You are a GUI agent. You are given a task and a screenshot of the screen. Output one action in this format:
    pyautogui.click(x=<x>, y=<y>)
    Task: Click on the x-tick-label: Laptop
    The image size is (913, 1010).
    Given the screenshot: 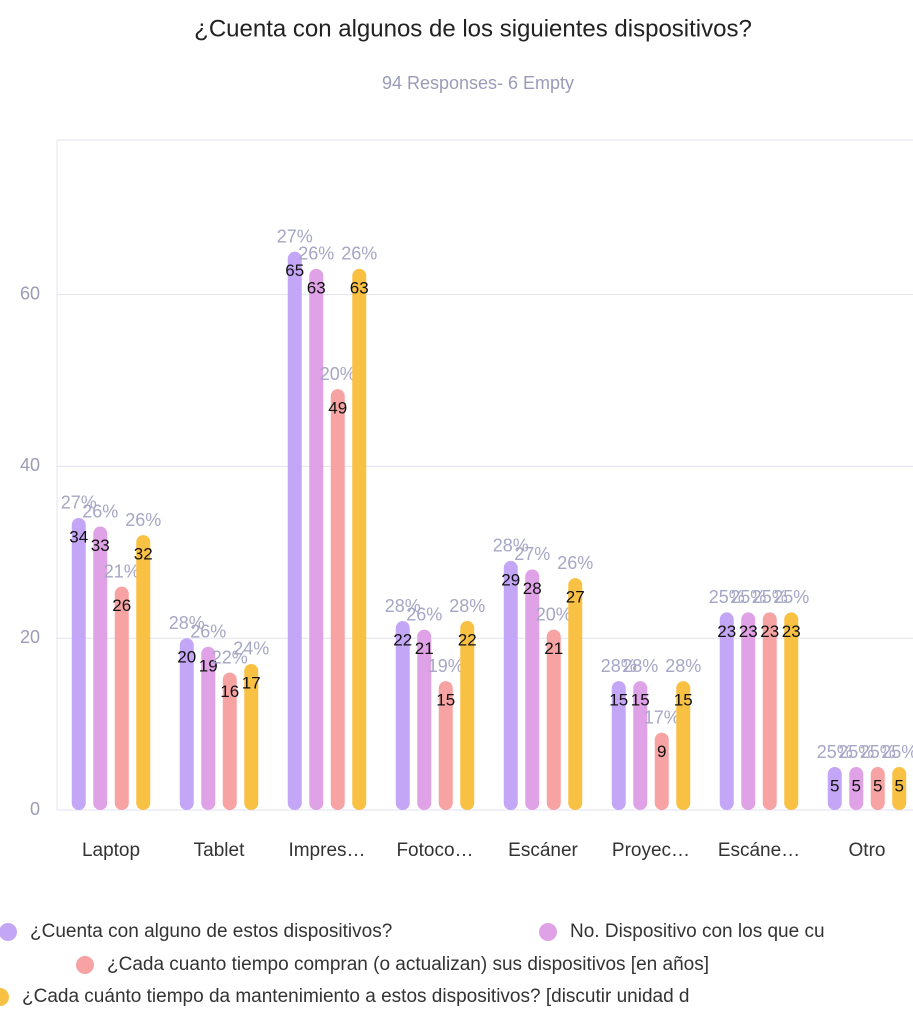 What is the action you would take?
    pyautogui.click(x=111, y=850)
    